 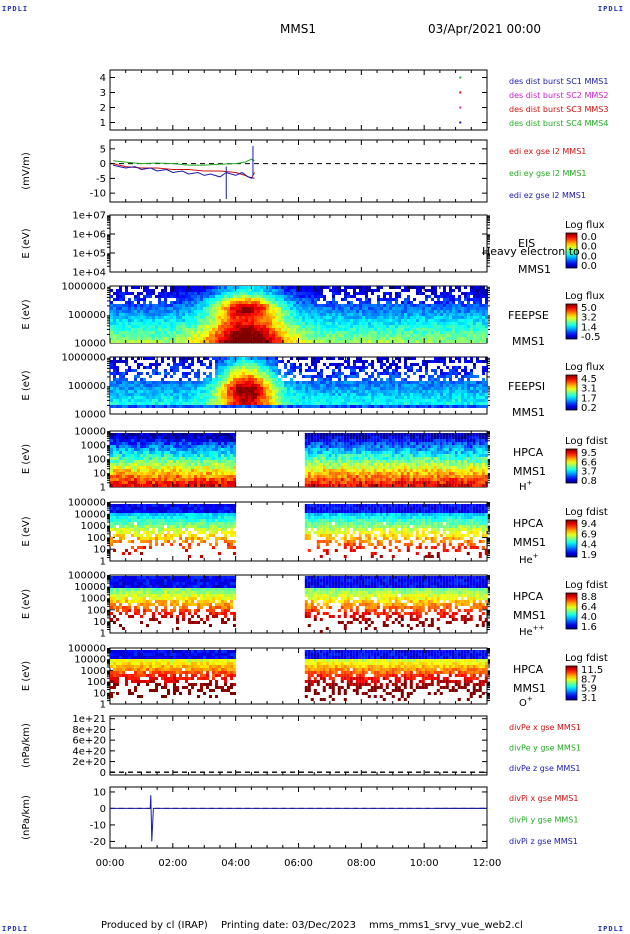 I want to click on footer-producer: Produced by cl (IRAP), so click(x=154, y=925).